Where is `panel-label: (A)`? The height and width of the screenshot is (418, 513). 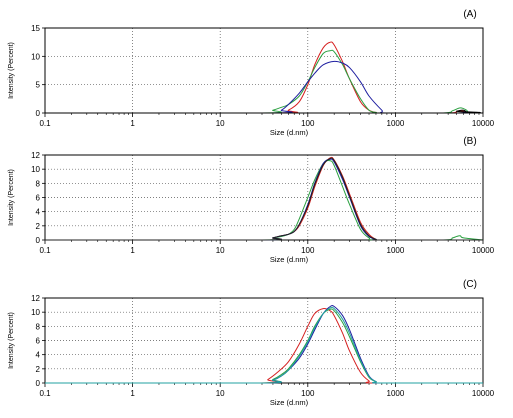
panel-label: (A) is located at coordinates (469, 14).